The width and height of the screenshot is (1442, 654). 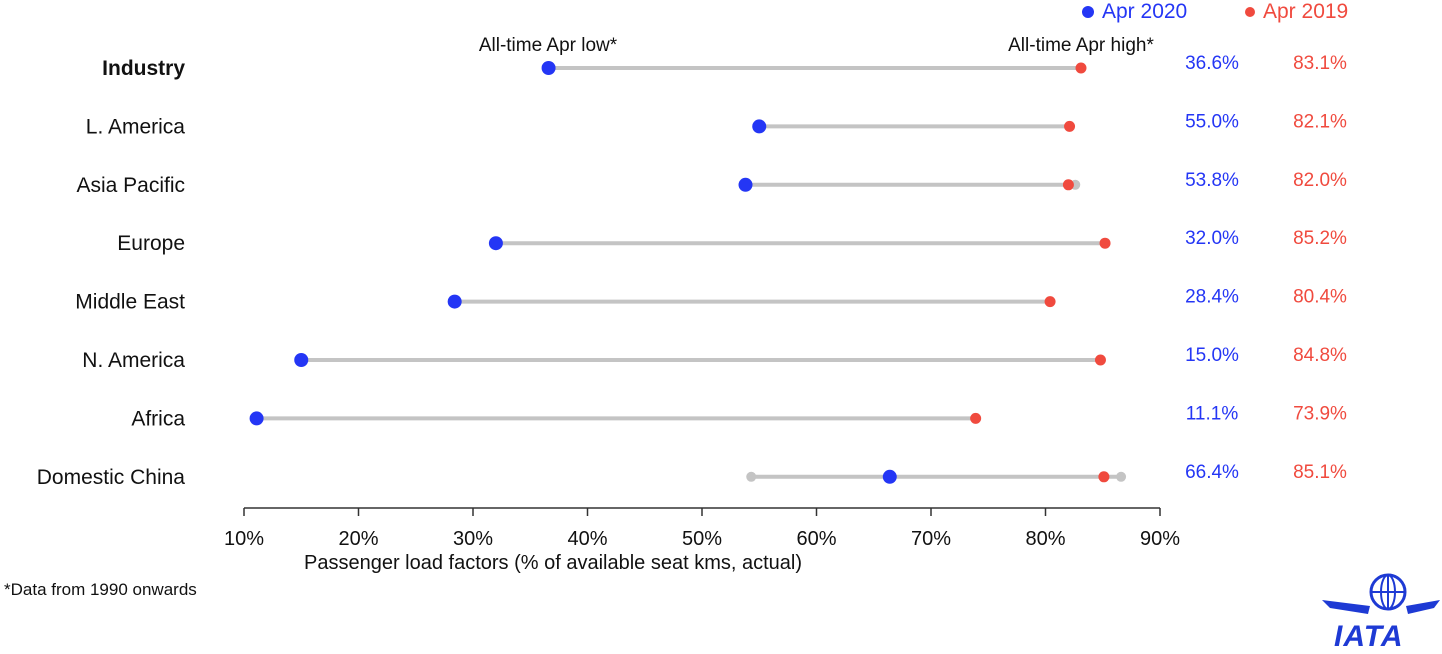 What do you see at coordinates (816, 539) in the screenshot?
I see `x-tick-label: 60%` at bounding box center [816, 539].